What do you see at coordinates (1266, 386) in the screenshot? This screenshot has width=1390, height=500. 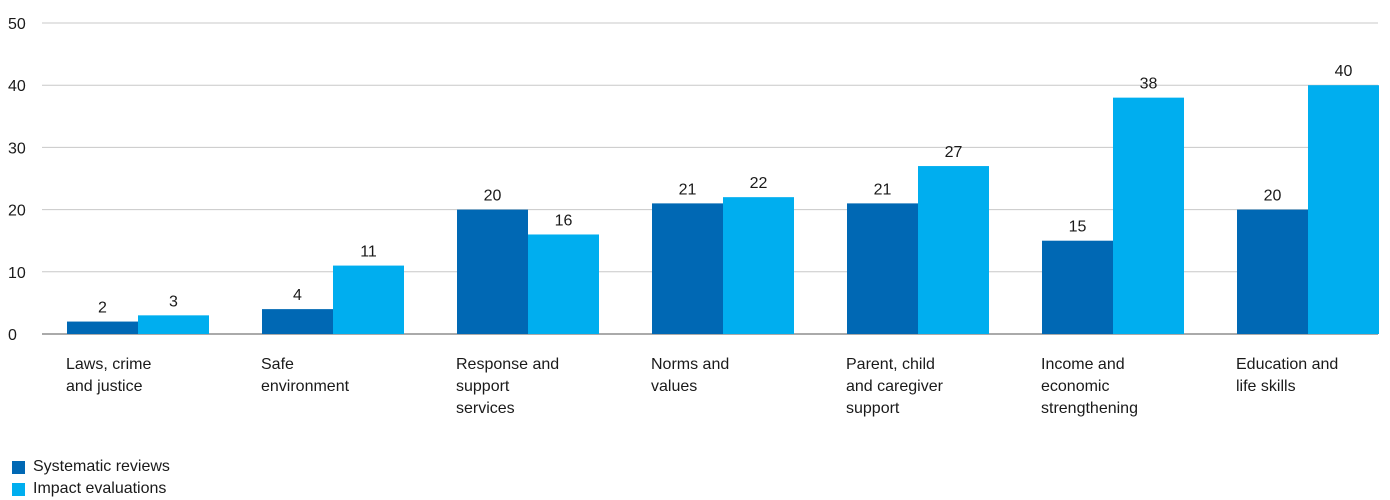 I see `x-category-label-6-1: life skills` at bounding box center [1266, 386].